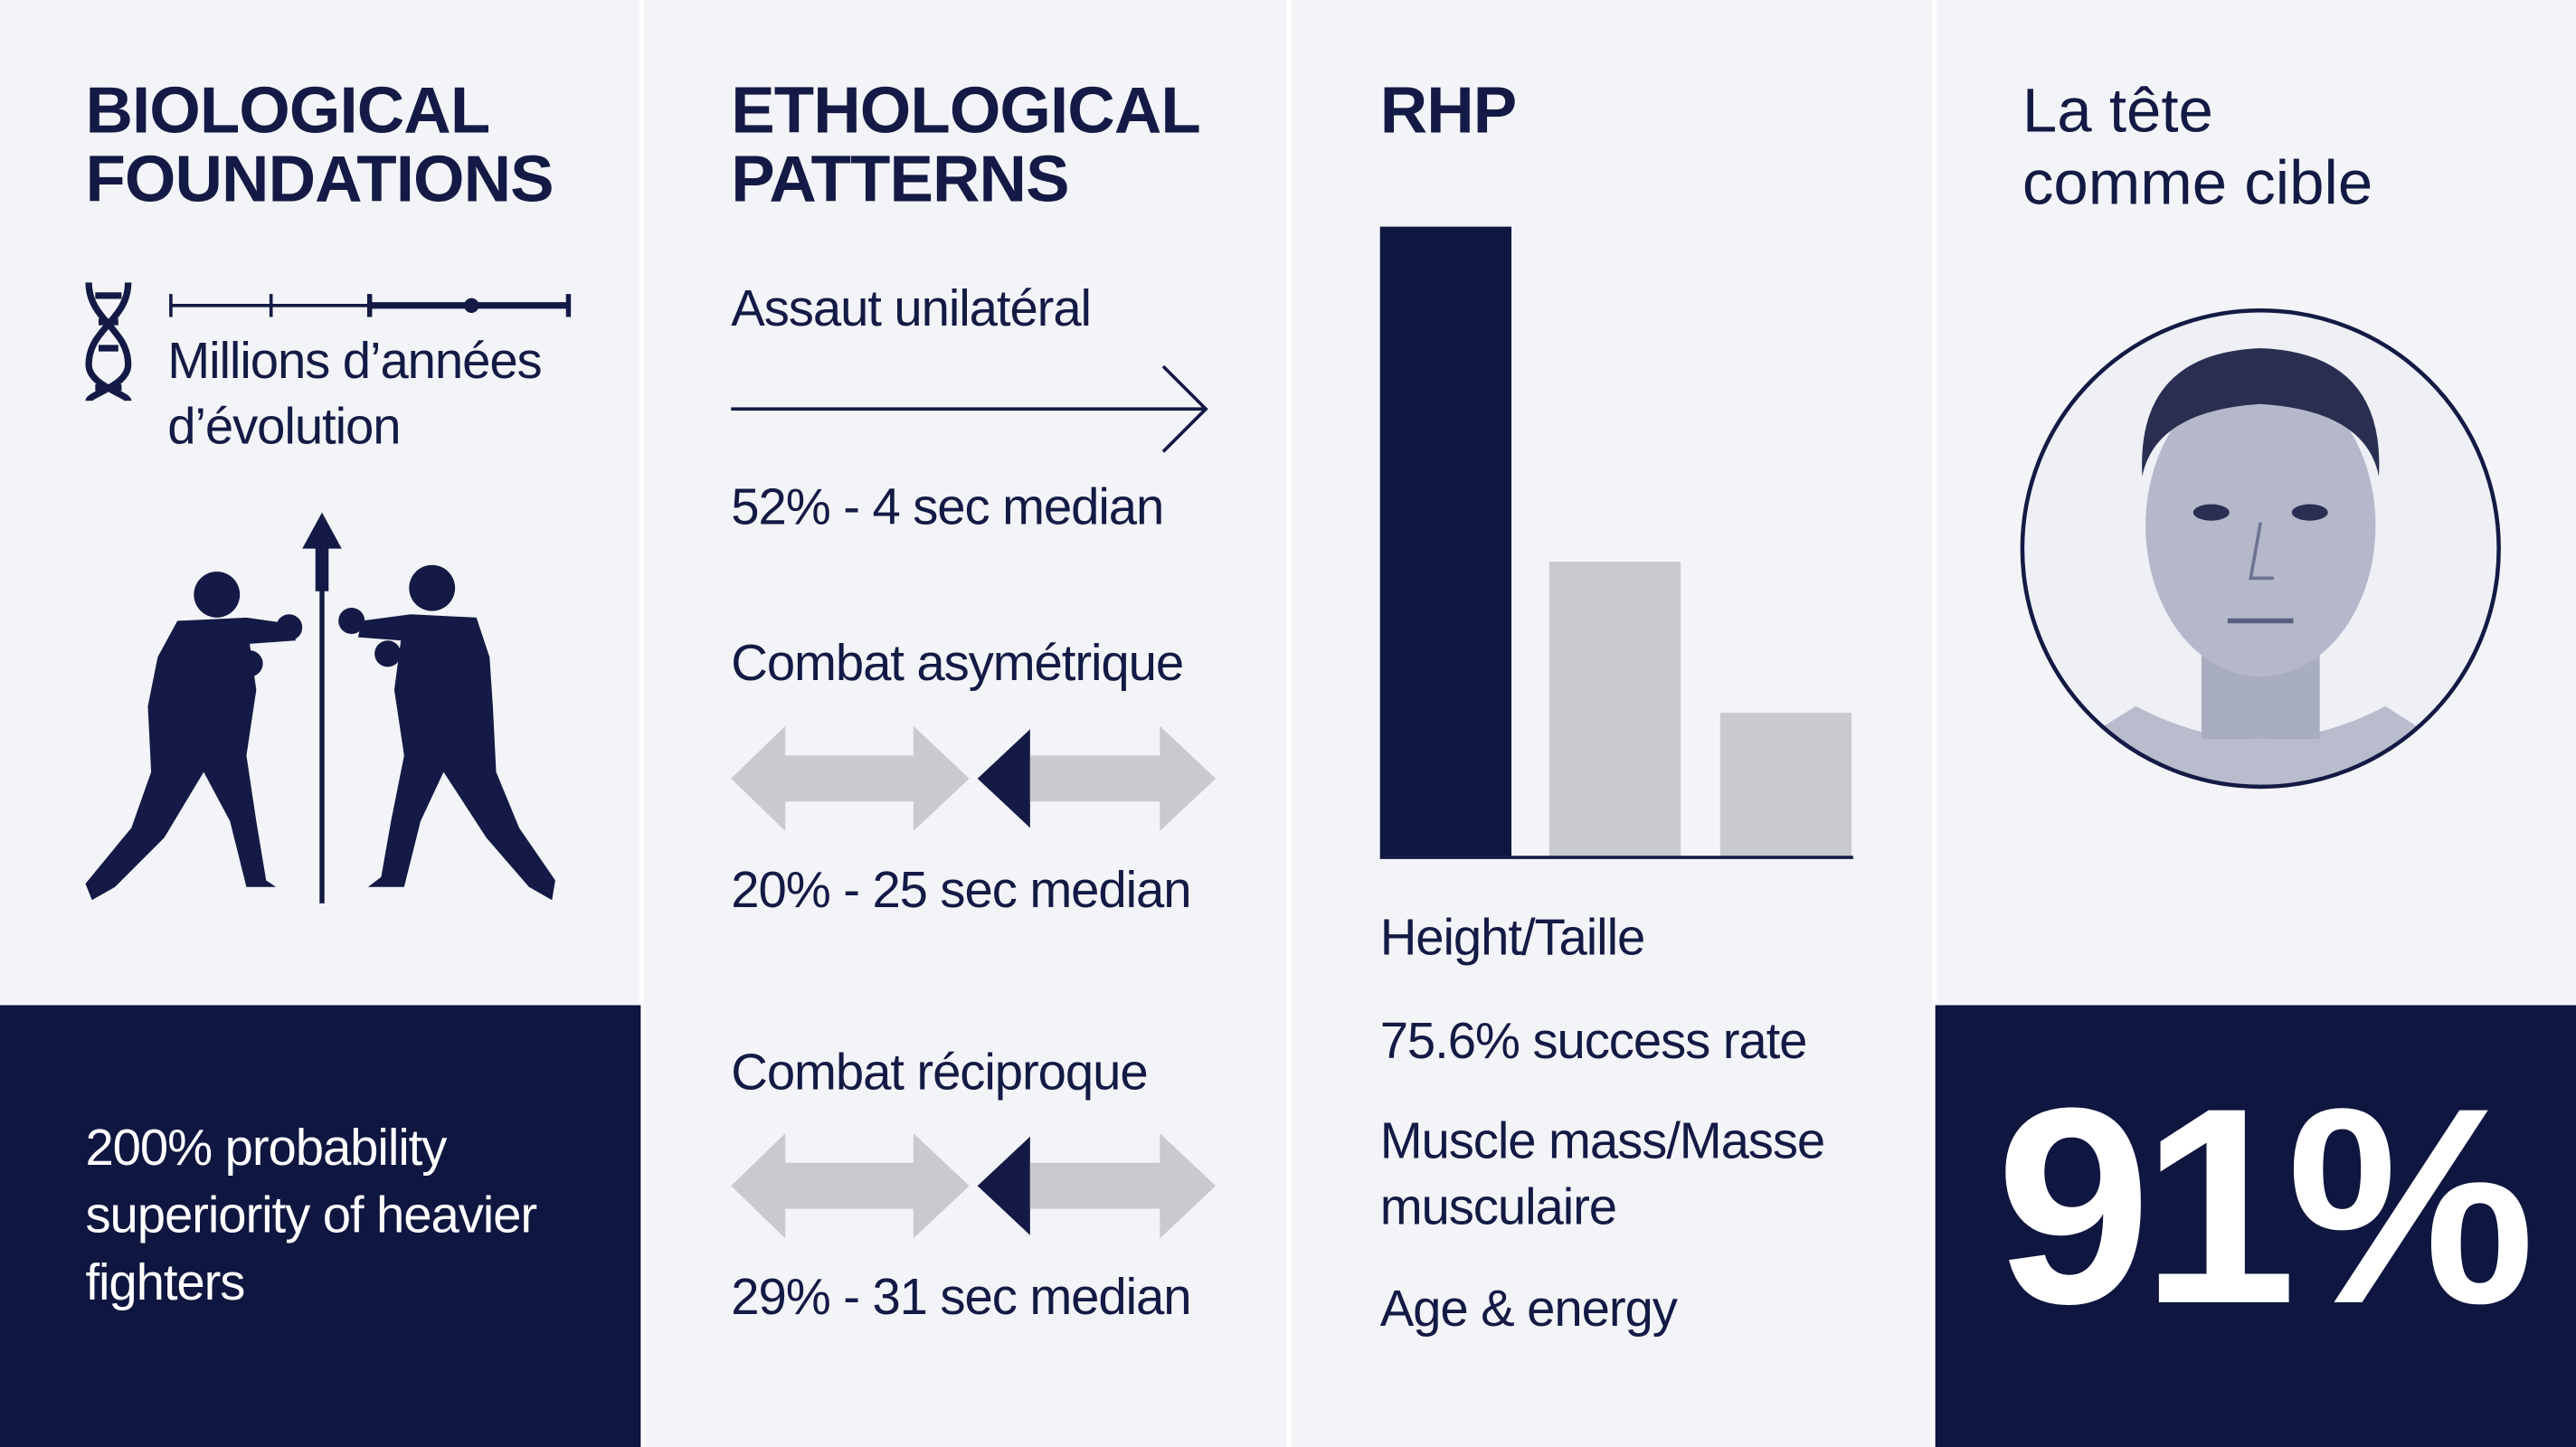 The height and width of the screenshot is (1447, 2576). I want to click on factor: 75.6% success rate, so click(1594, 1040).